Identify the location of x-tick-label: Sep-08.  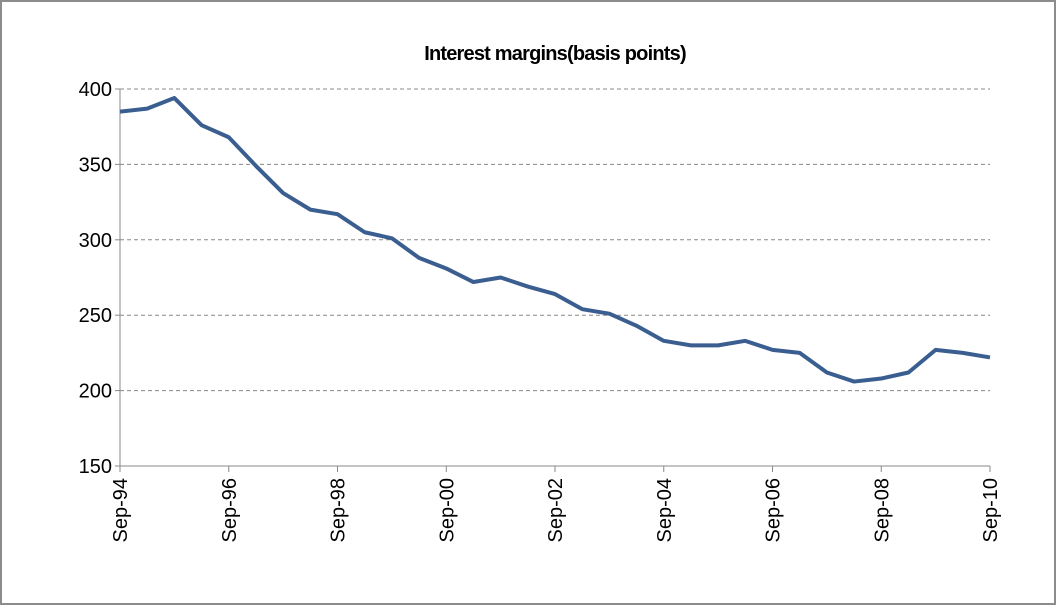
(882, 510).